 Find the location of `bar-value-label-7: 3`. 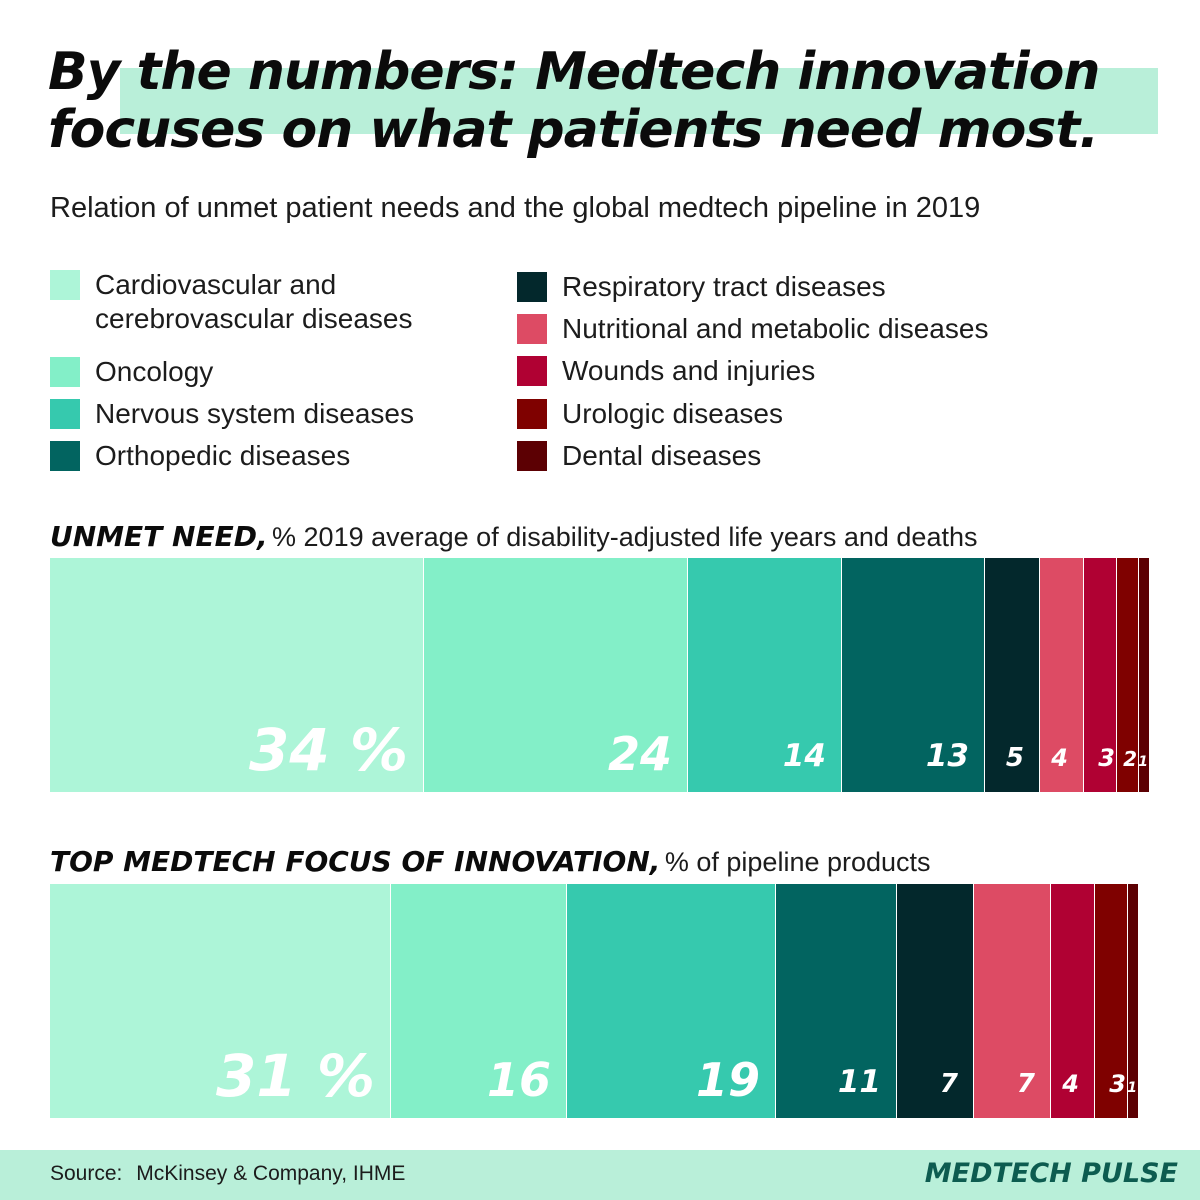

bar-value-label-7: 3 is located at coordinates (1106, 758).